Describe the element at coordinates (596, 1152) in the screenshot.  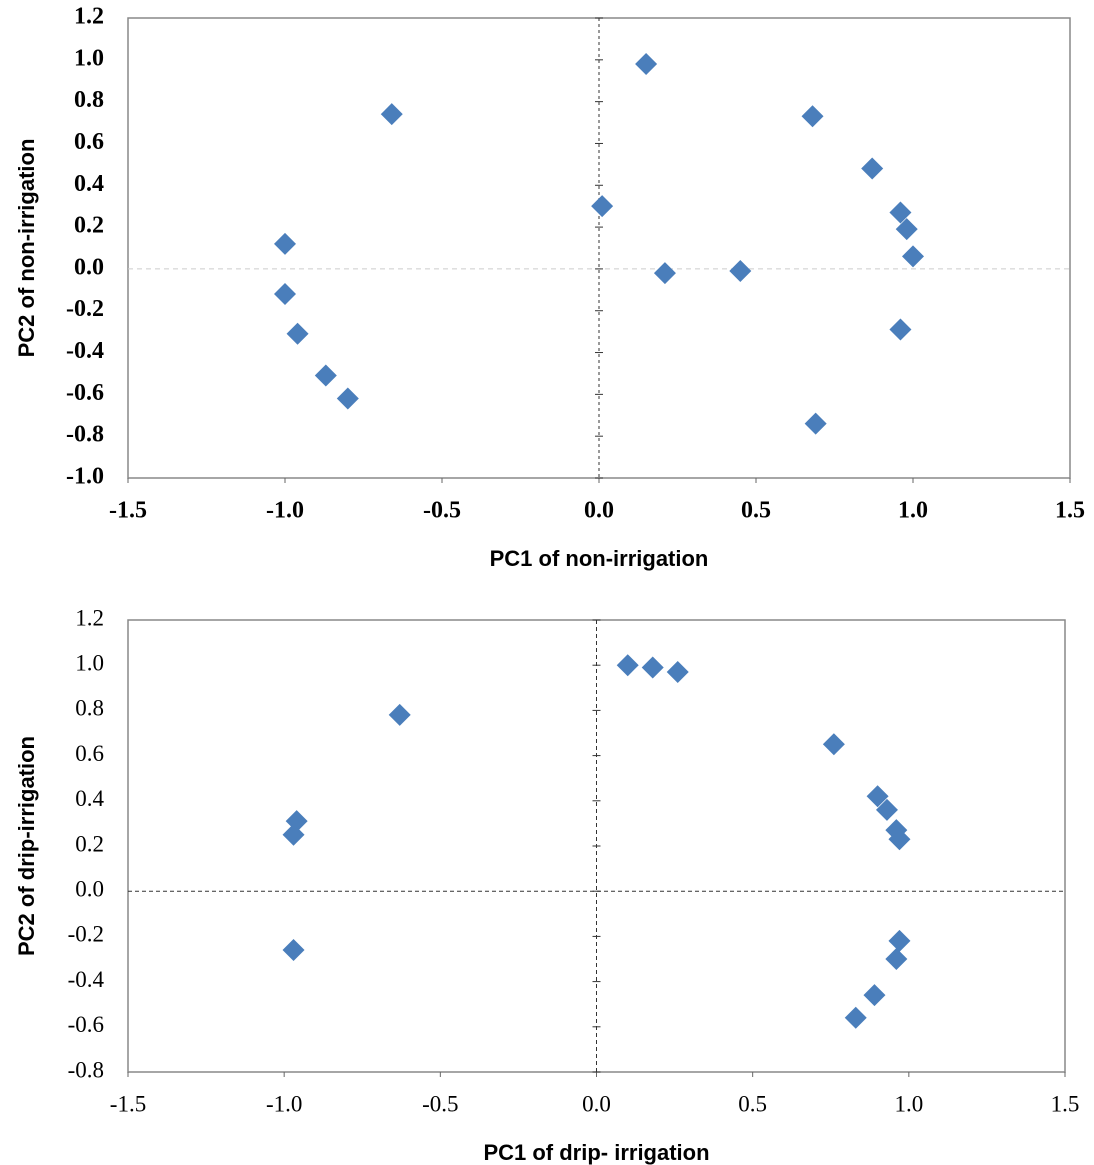
I see `x-axis-title: PC1 of drip- irrigation` at that location.